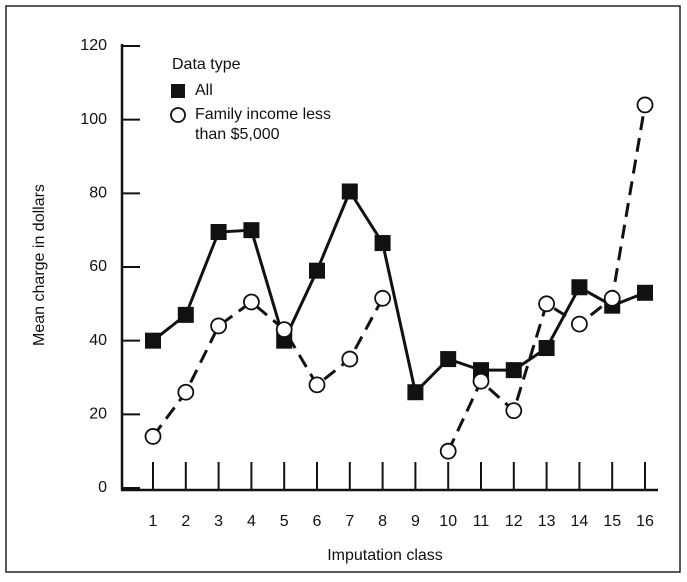 This screenshot has width=687, height=582. What do you see at coordinates (153, 521) in the screenshot?
I see `x-tick-label: 1` at bounding box center [153, 521].